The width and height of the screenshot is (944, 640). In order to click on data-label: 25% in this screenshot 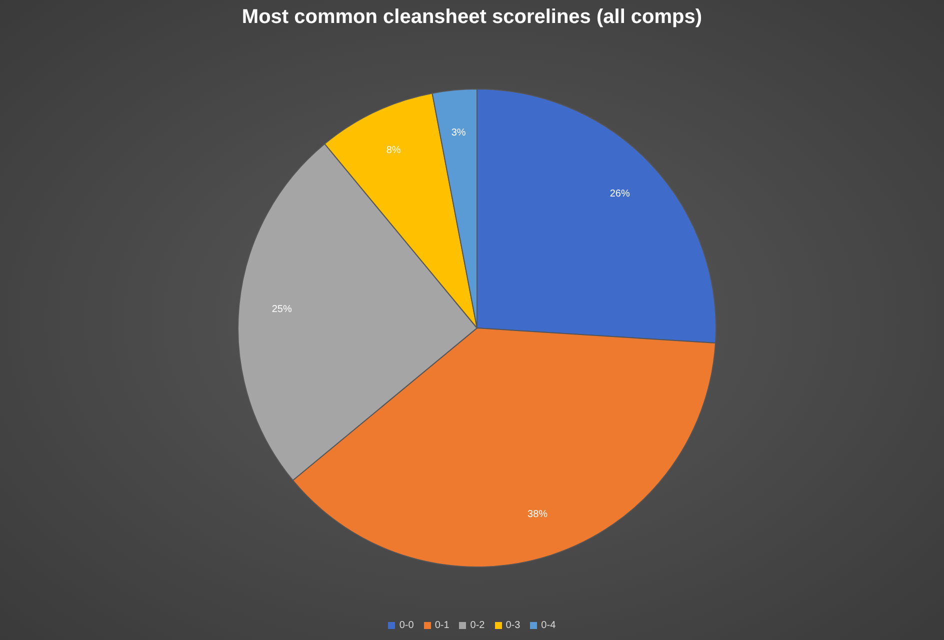, I will do `click(282, 310)`.